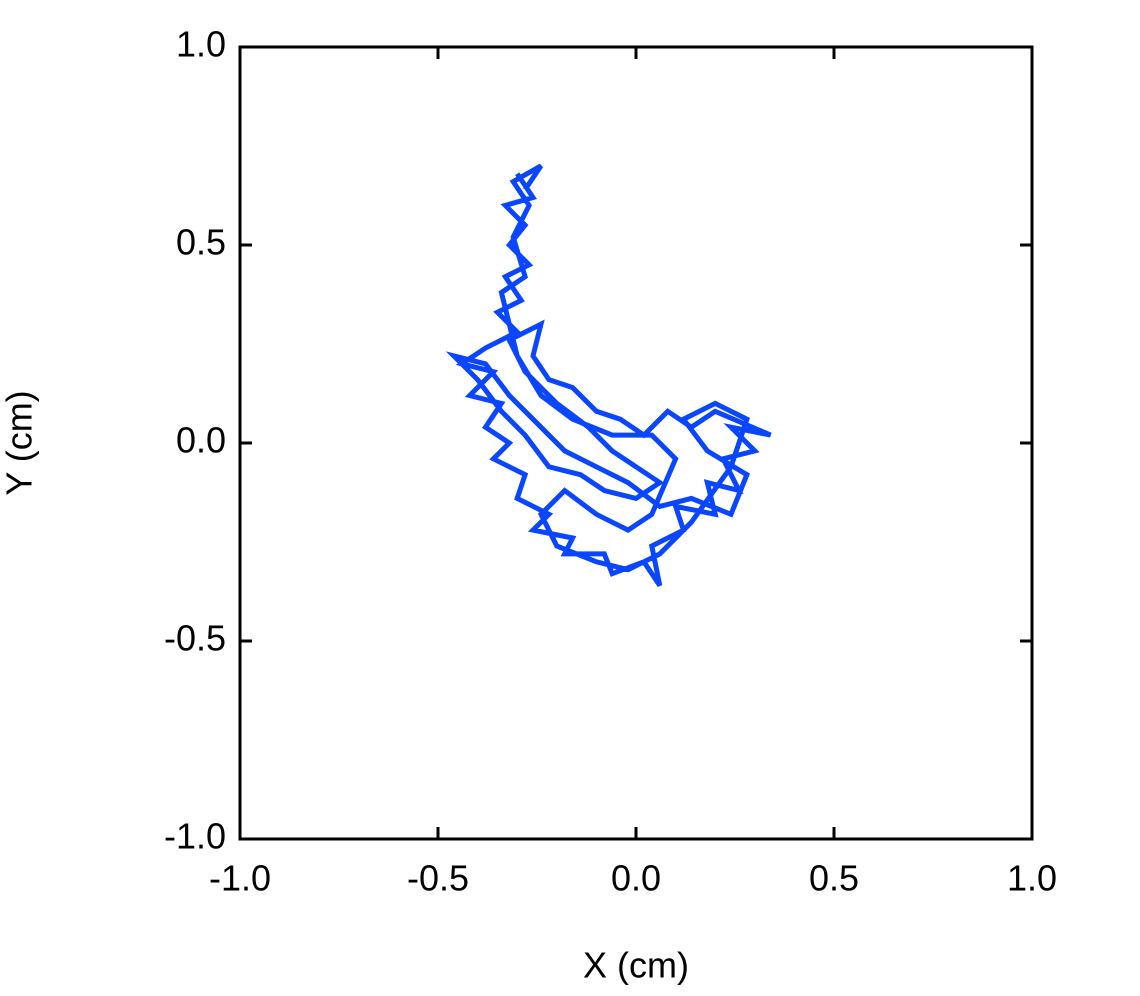 This screenshot has height=996, width=1140. I want to click on x-tick-label: 0.5, so click(834, 878).